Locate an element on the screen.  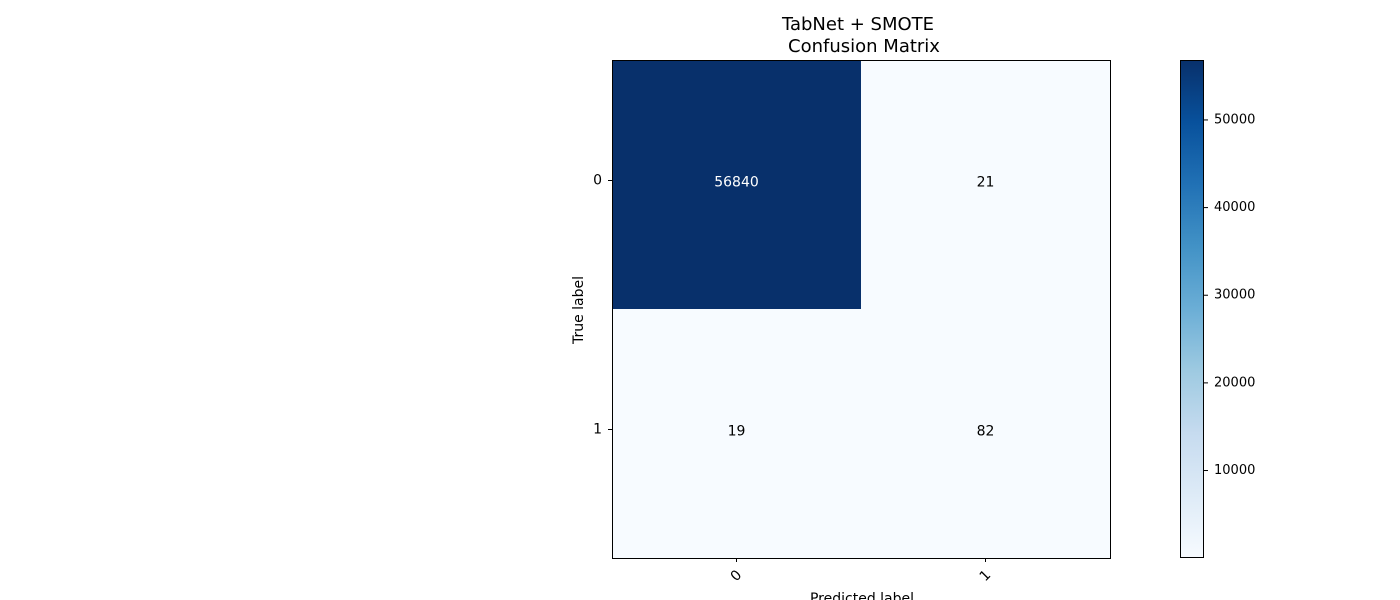
colorbar-tick-label: 10000 is located at coordinates (1234, 470).